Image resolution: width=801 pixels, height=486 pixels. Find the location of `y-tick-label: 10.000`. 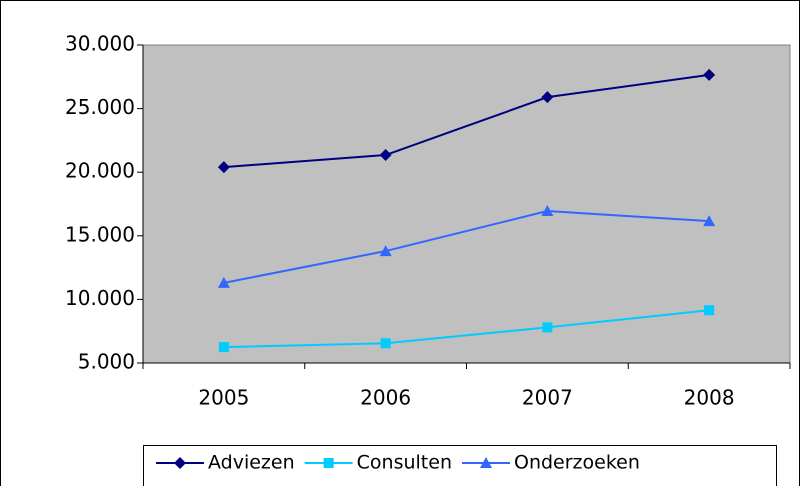

y-tick-label: 10.000 is located at coordinates (100, 298).